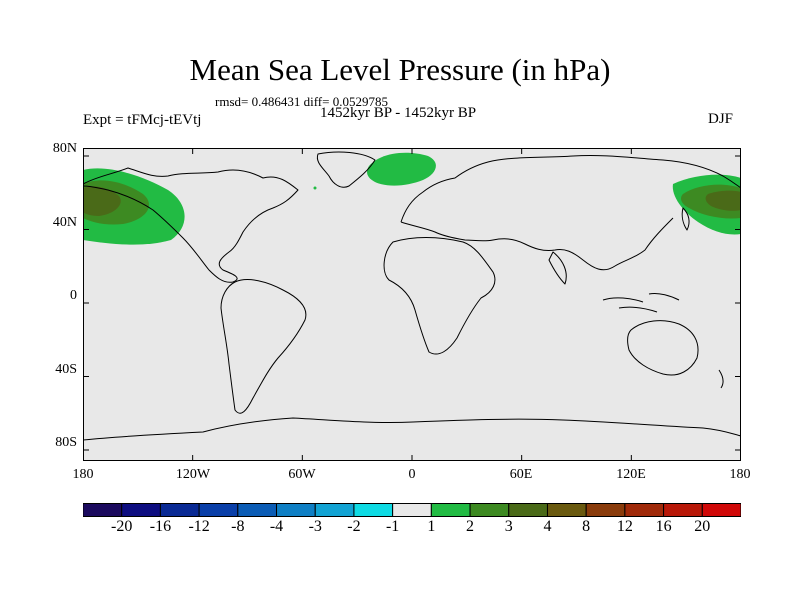 The width and height of the screenshot is (800, 600). What do you see at coordinates (199, 526) in the screenshot?
I see `colorbar-label: -12` at bounding box center [199, 526].